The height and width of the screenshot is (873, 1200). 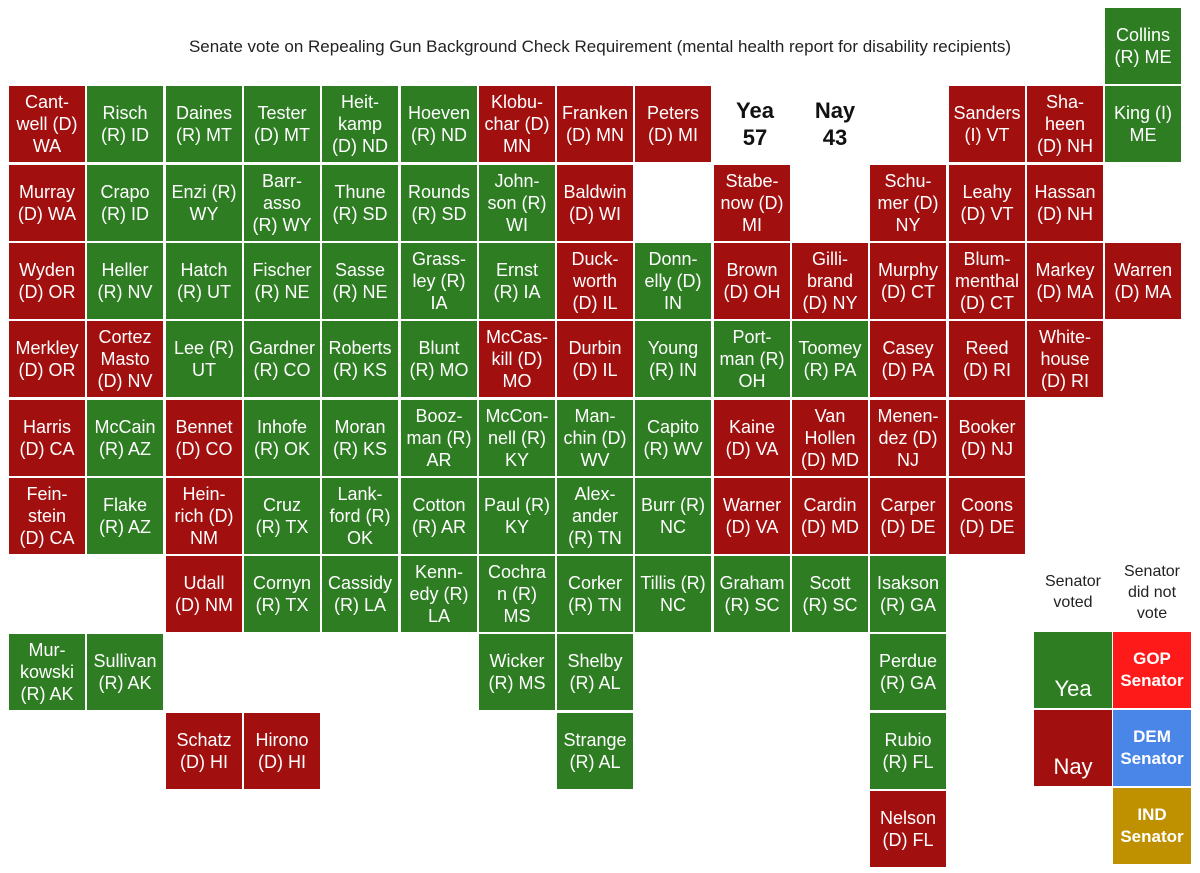 I want to click on senator-tile: Graham (R) SC, so click(x=752, y=594).